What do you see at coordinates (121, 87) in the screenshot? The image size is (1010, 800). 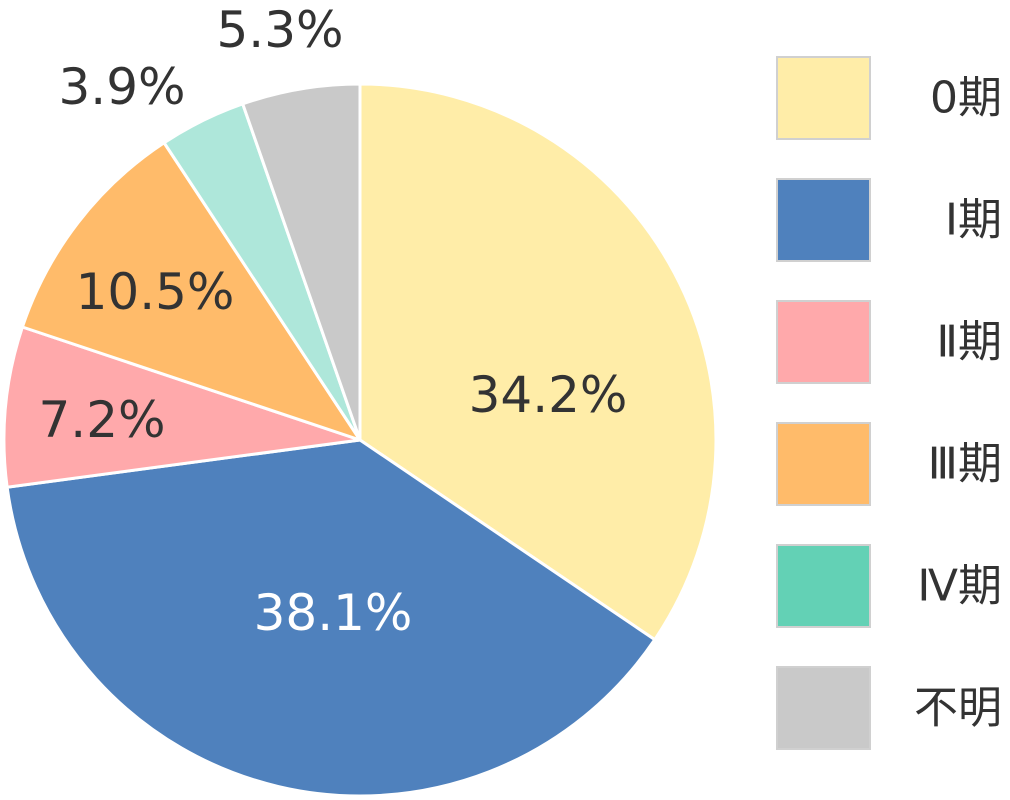 I see `slice-value-label: 3.9%` at bounding box center [121, 87].